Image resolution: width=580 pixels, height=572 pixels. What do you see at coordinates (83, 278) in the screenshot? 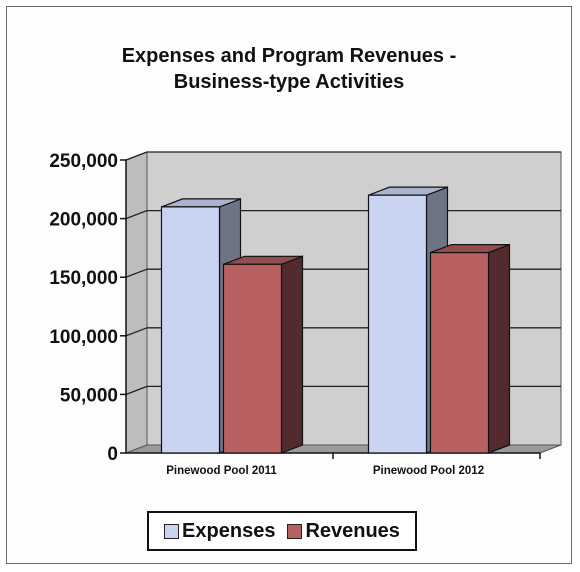
I see `y-tick-label: 150,000` at bounding box center [83, 278].